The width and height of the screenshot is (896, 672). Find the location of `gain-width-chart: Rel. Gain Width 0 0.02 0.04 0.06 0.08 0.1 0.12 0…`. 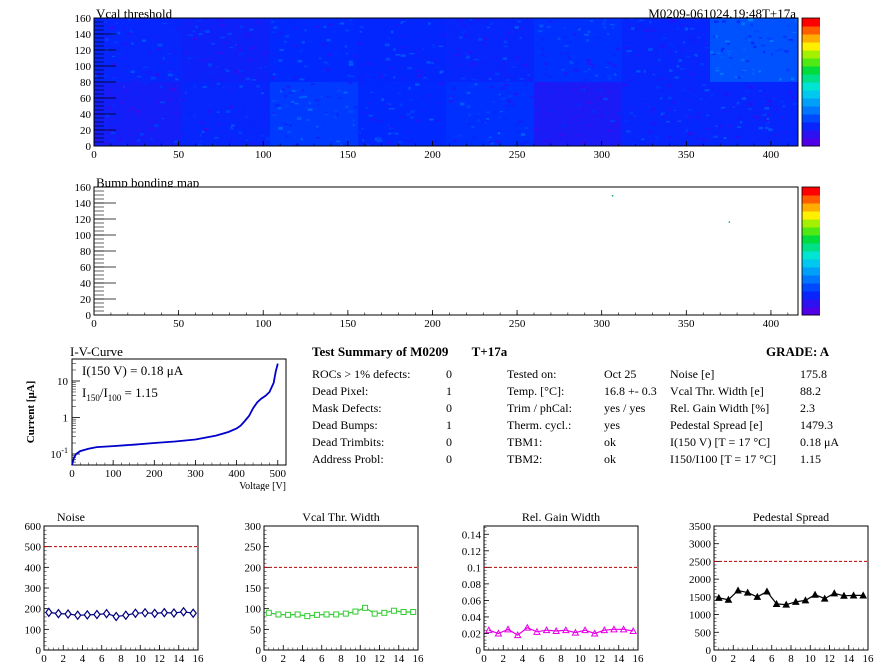

gain-width-chart: Rel. Gain Width 0 0.02 0.04 0.06 0.08 0.1 0.12 0… is located at coordinates (553, 587).